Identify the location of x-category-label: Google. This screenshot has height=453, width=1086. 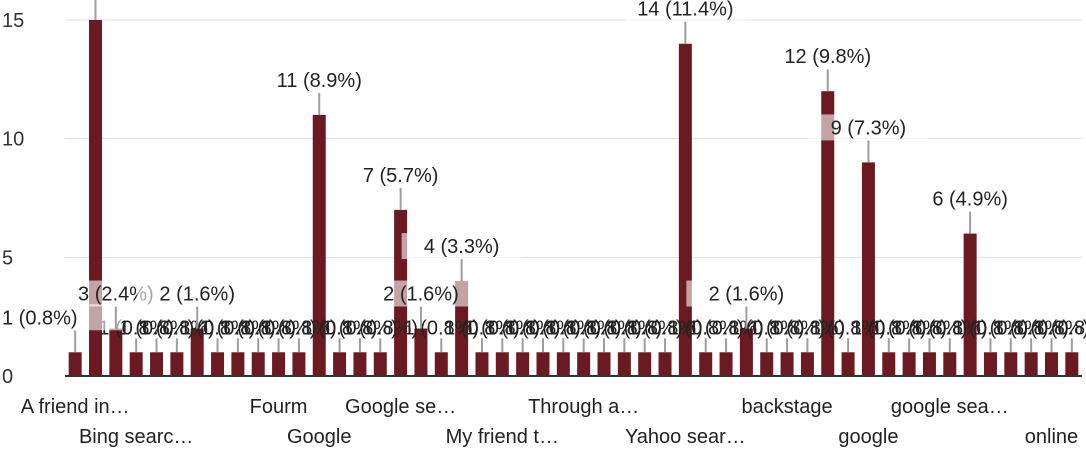
(319, 437).